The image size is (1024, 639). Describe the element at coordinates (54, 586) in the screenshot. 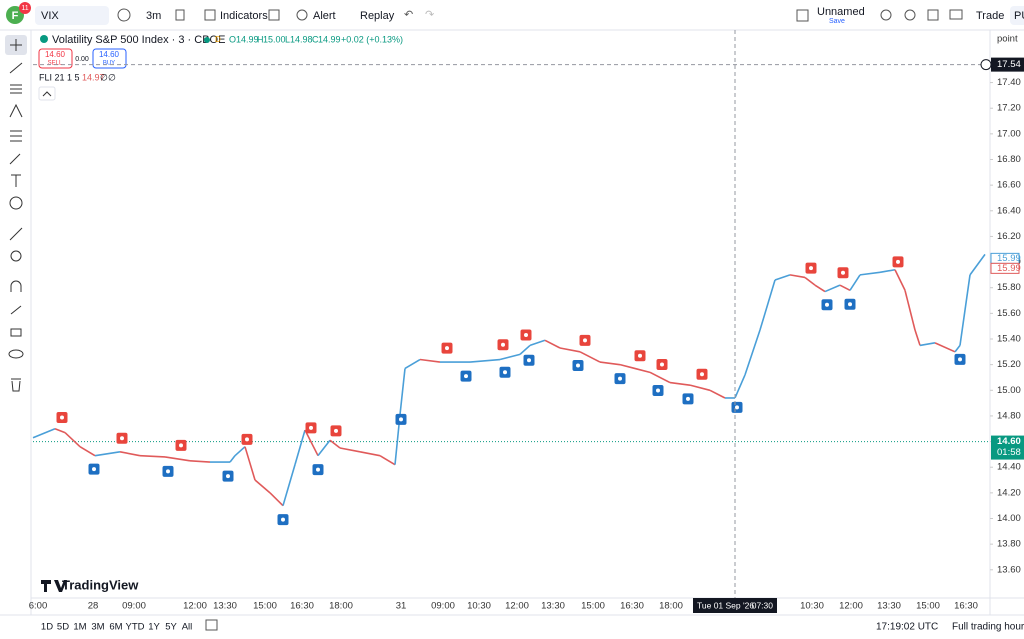

I see `logo-mark` at that location.